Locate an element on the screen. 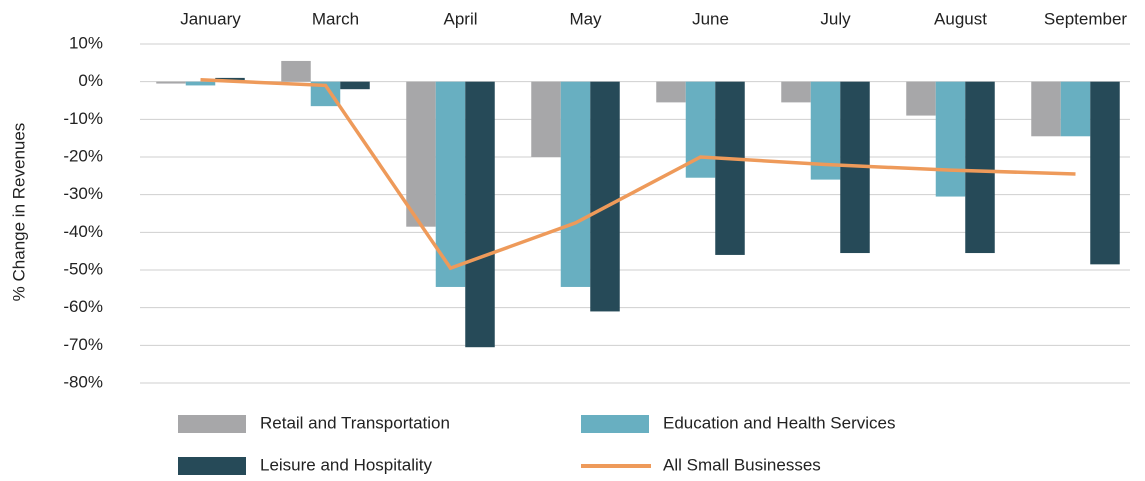  legend-label: Retail and Transportation is located at coordinates (355, 422).